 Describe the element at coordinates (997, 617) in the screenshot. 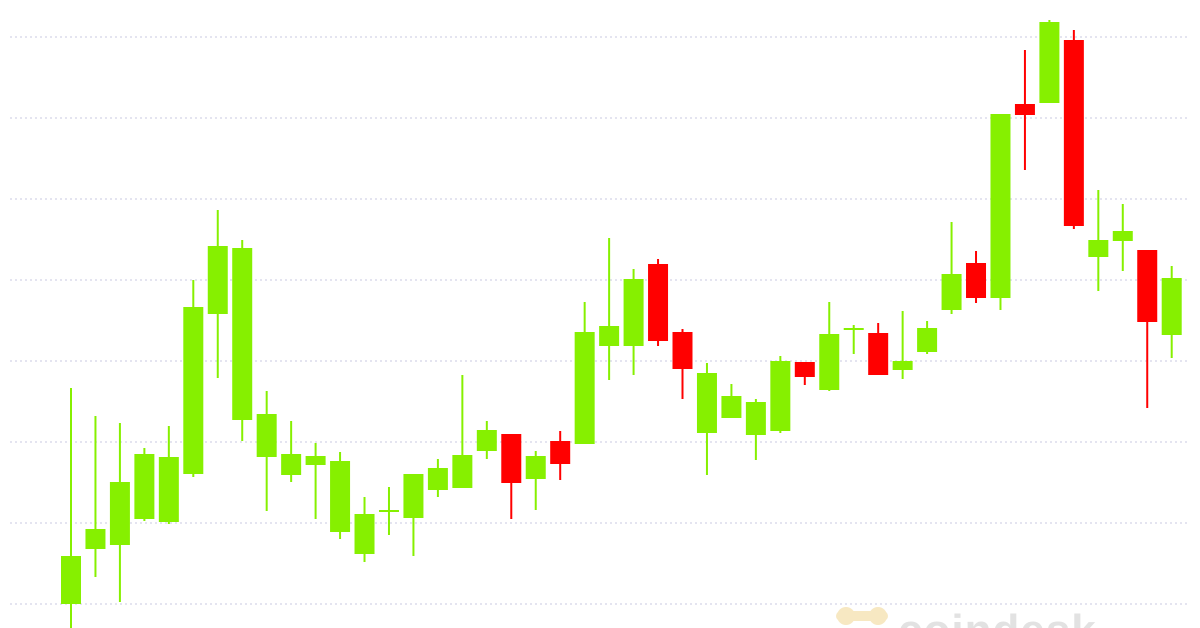

I see `watermark-text: coindesk` at that location.